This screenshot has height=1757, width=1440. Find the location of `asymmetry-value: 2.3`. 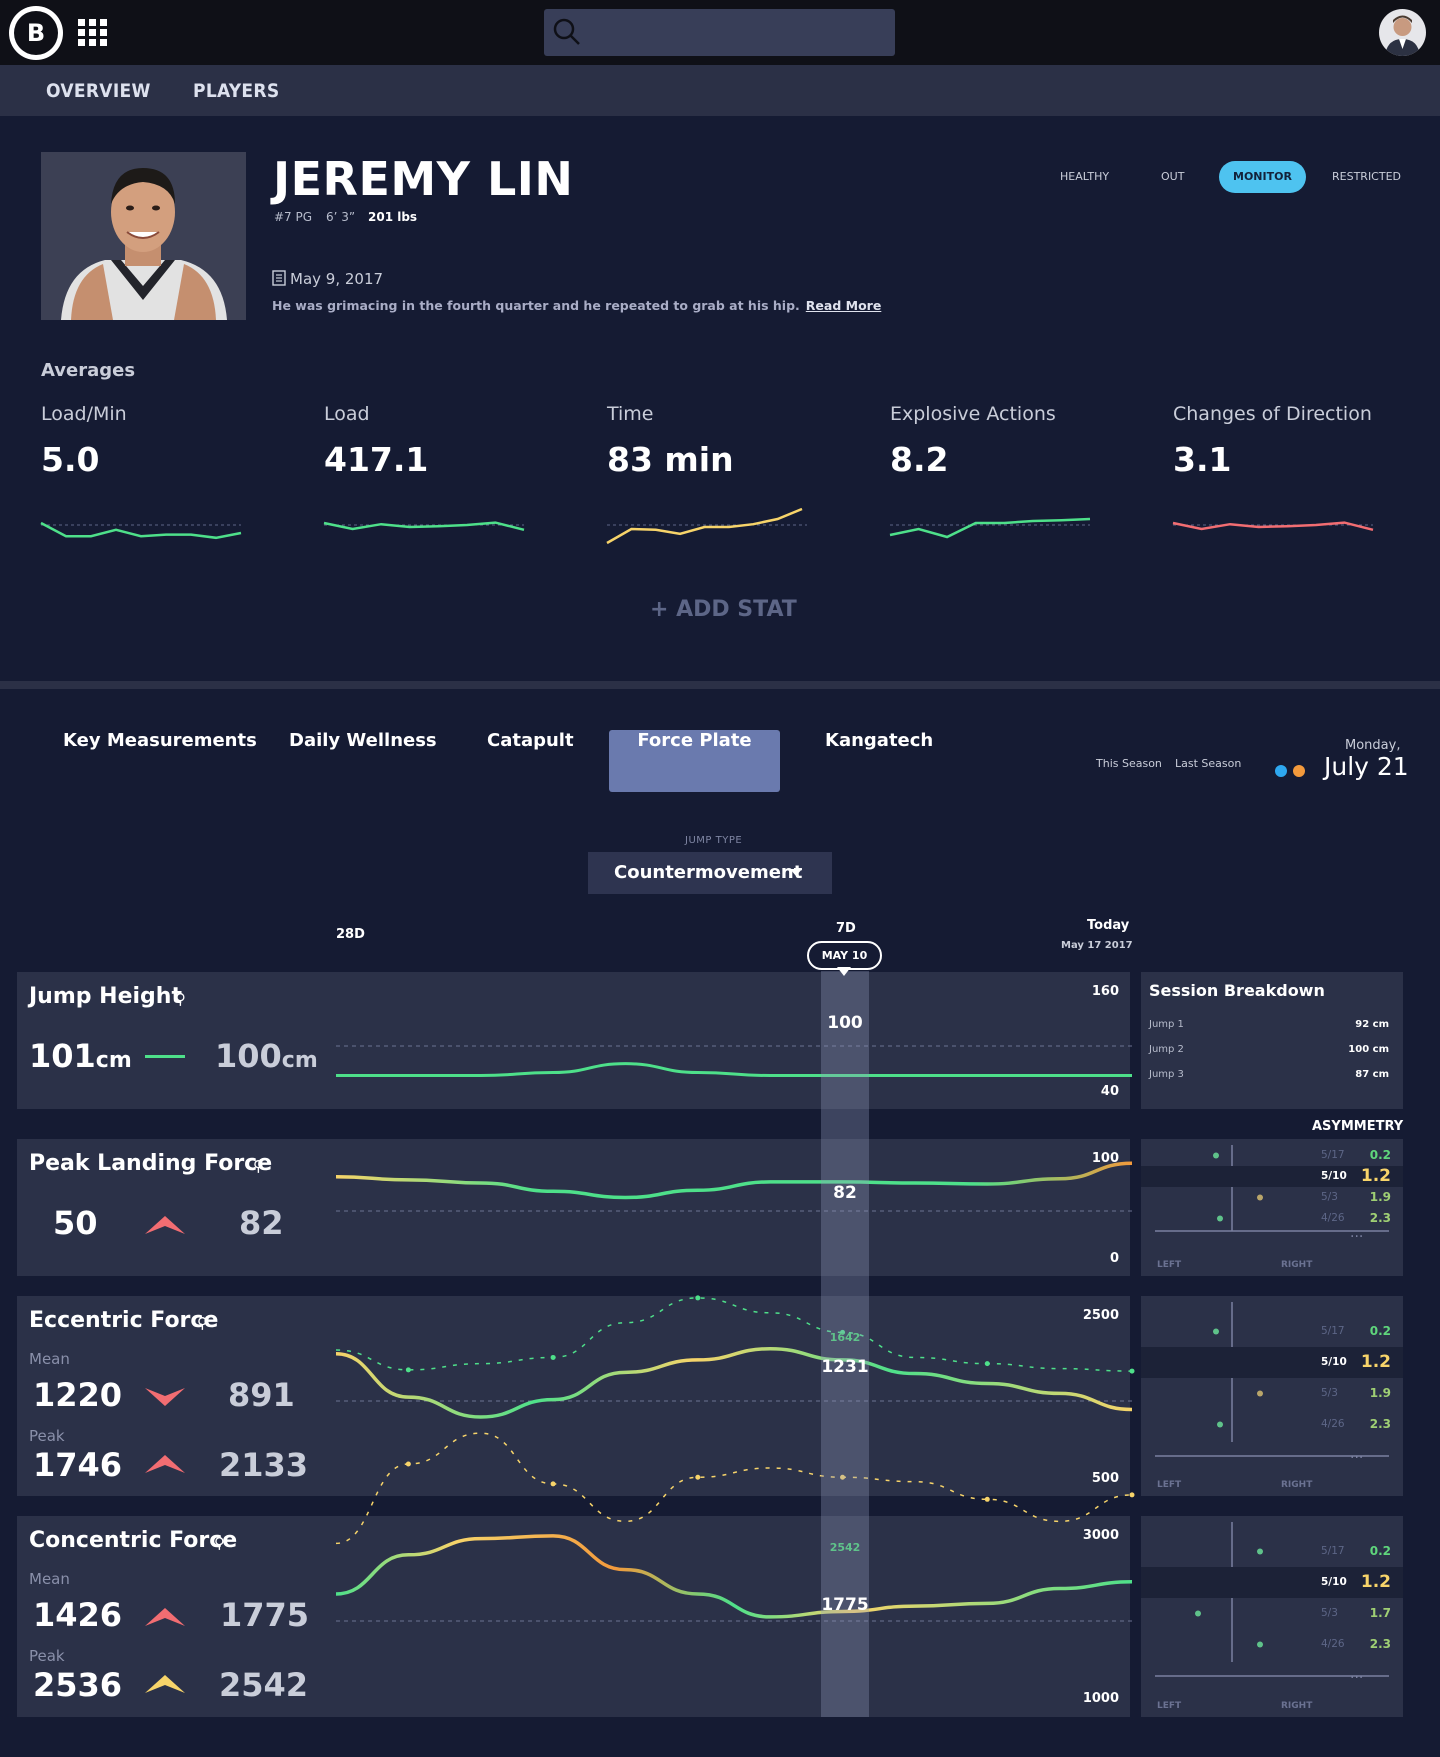

asymmetry-value: 2.3 is located at coordinates (1380, 1423).